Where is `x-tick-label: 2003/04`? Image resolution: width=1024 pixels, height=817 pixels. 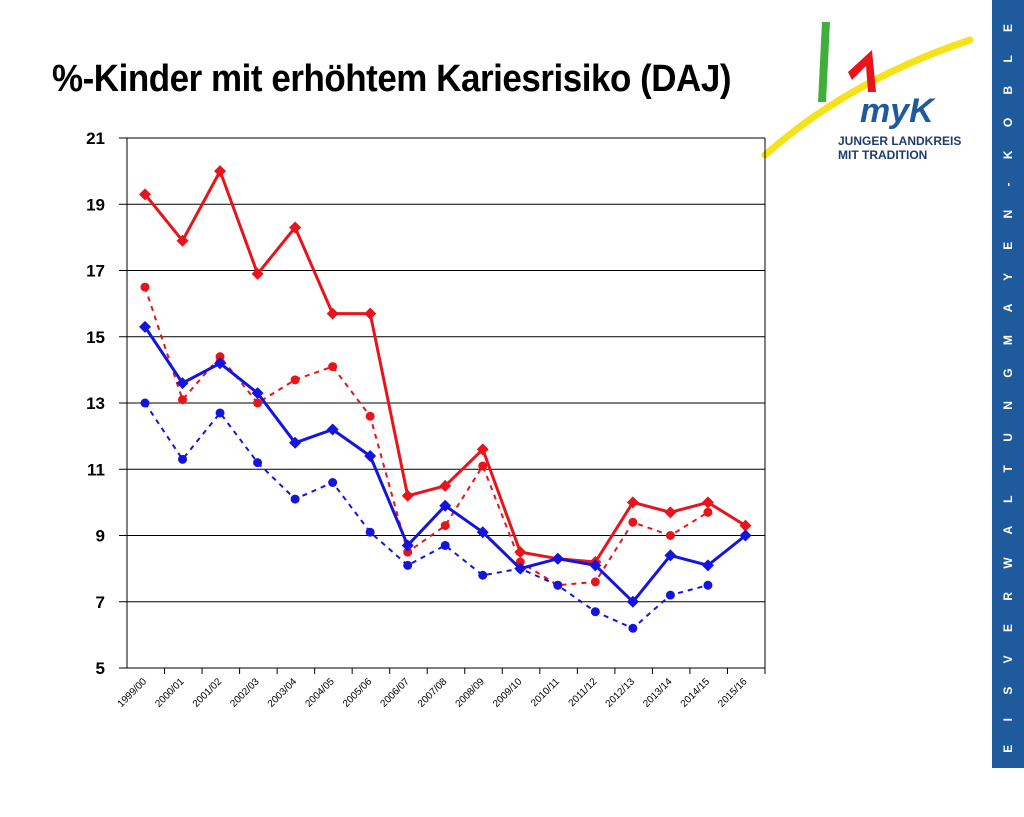 x-tick-label: 2003/04 is located at coordinates (283, 693).